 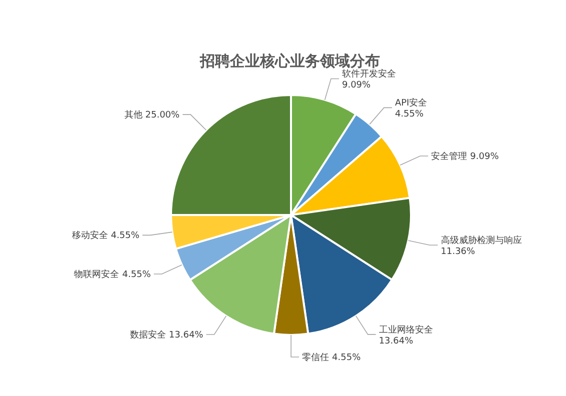 I want to click on data-label: 11.36%, so click(x=458, y=252).